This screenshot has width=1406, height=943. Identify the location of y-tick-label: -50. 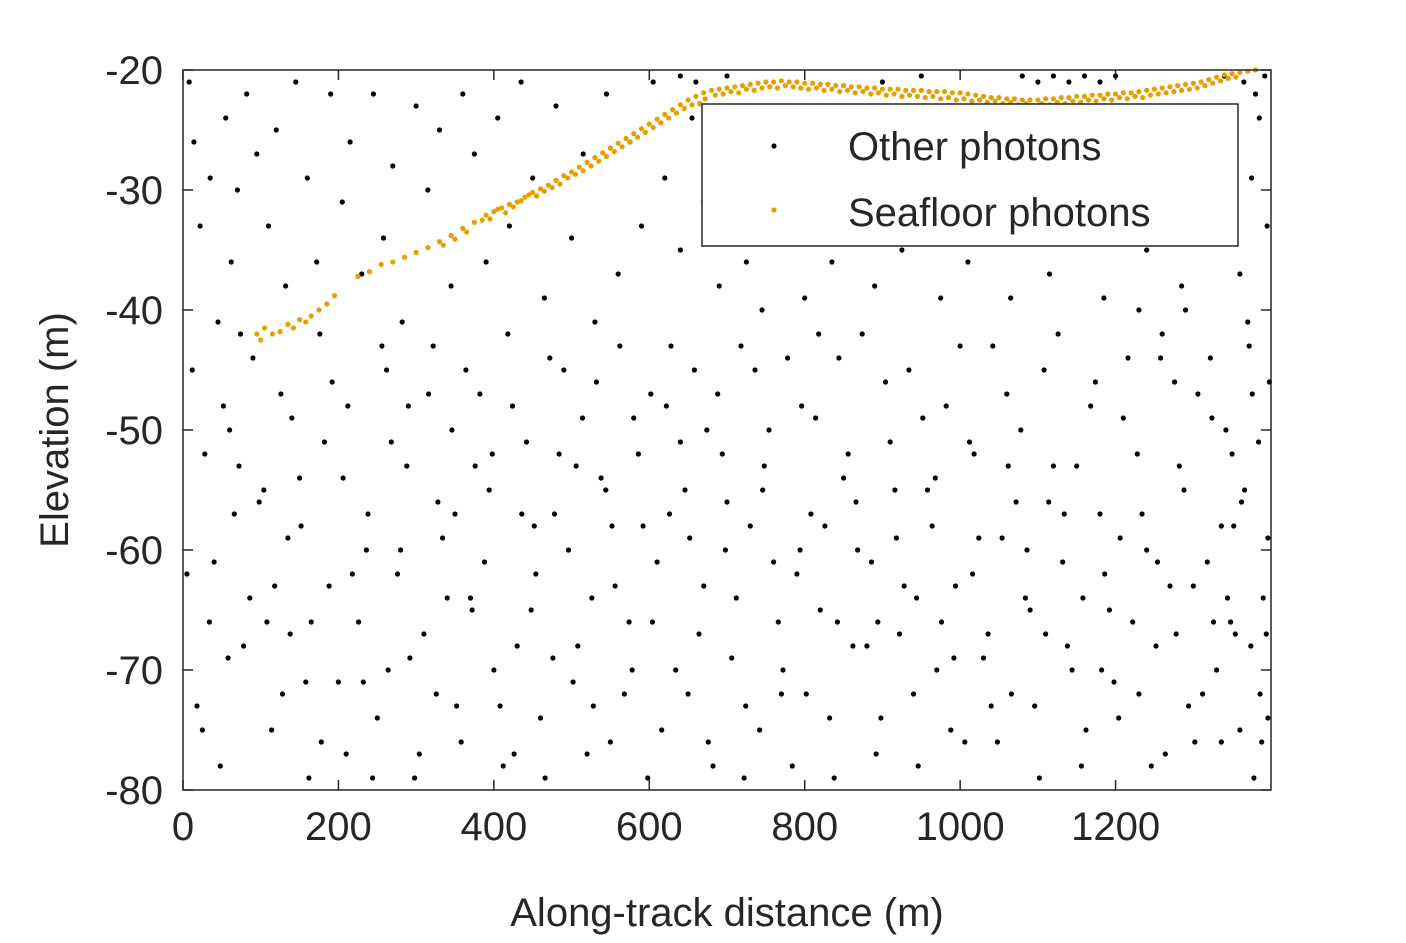
(134, 431).